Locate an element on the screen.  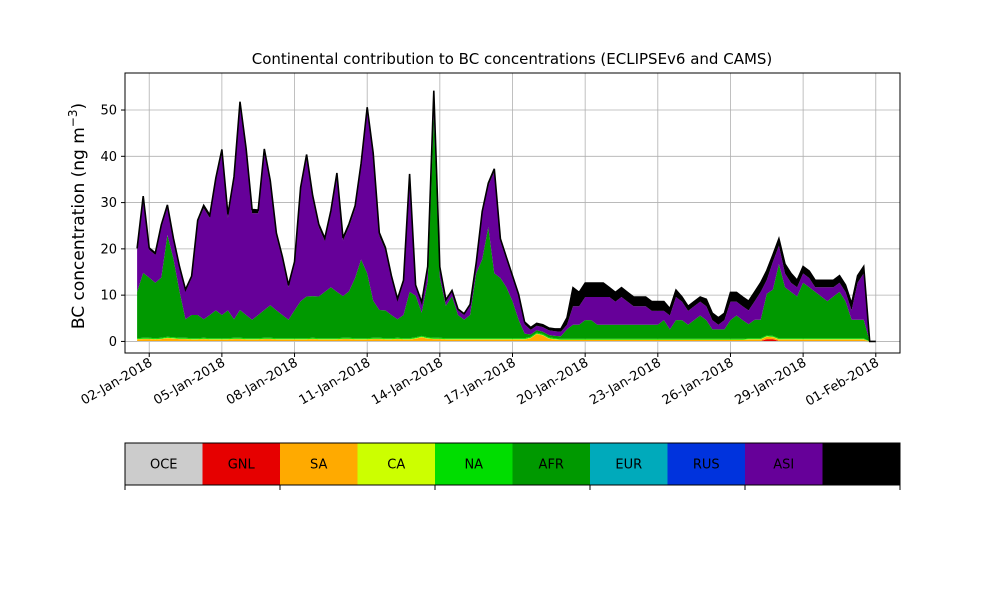
x-tick-label: 08-Jan-2018 is located at coordinates (262, 381).